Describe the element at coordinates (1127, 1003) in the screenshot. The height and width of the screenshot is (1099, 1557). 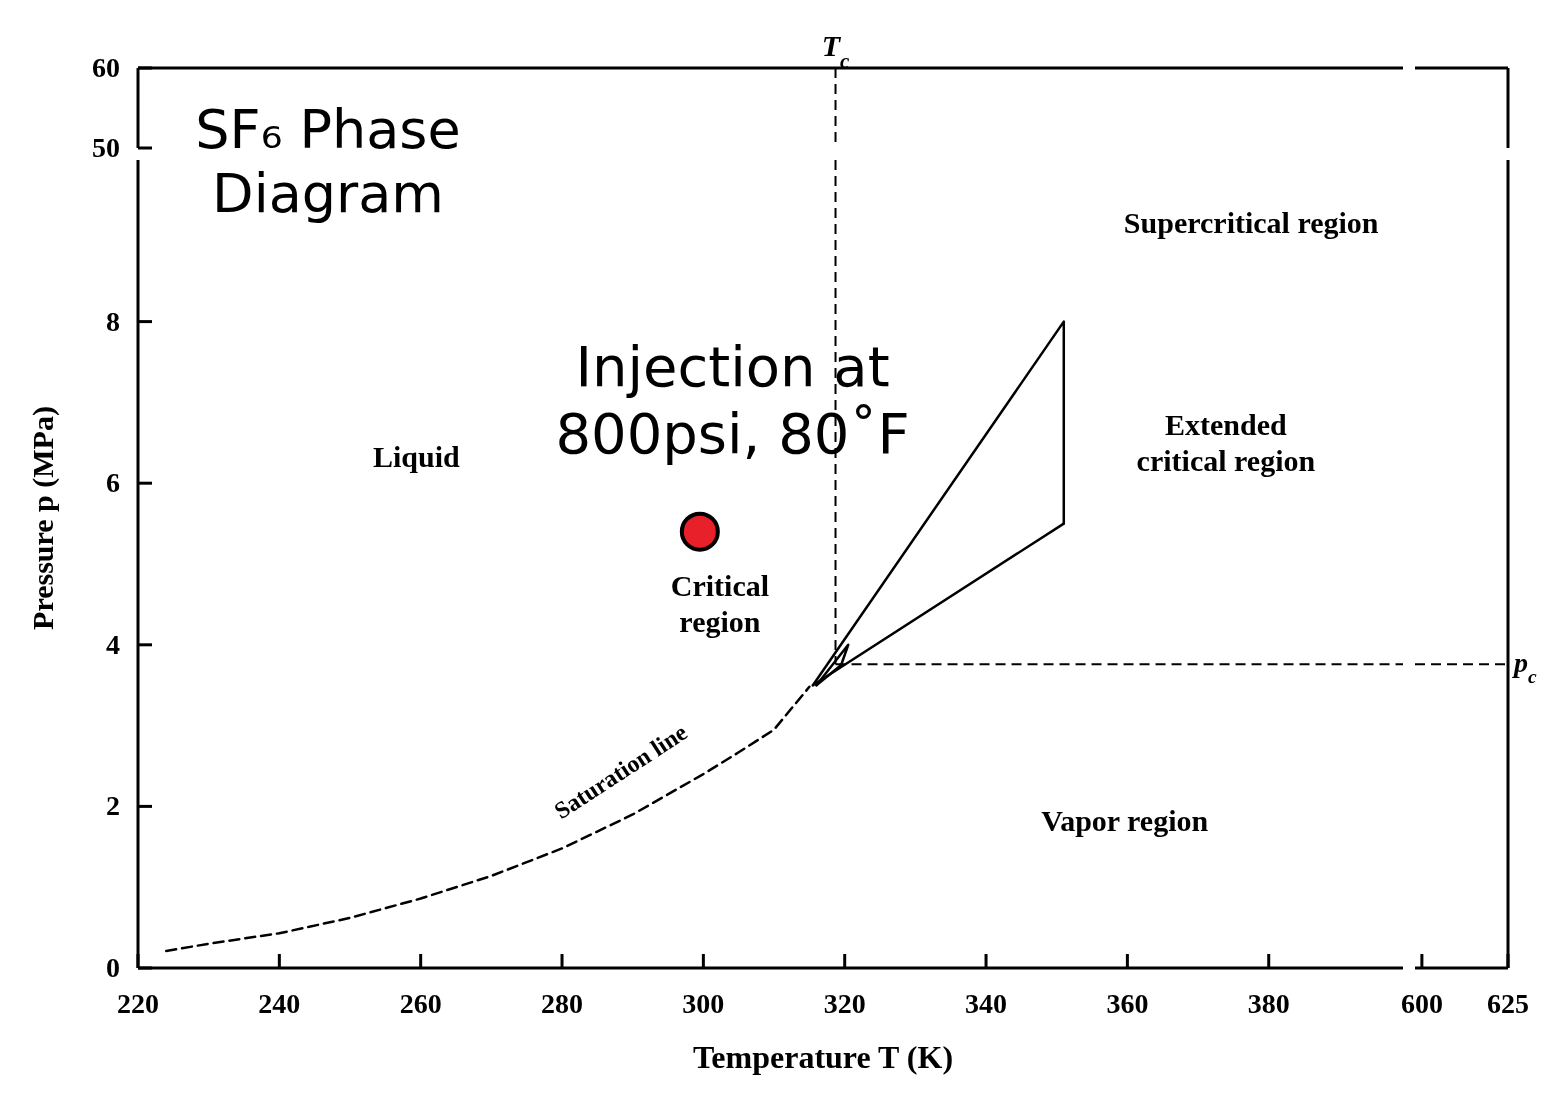
I see `x-tick-label: 360` at that location.